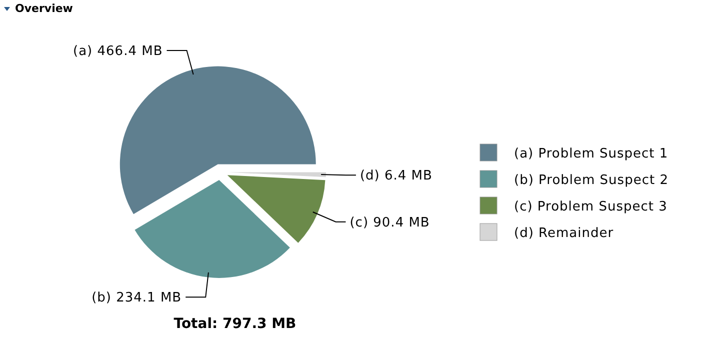  Describe the element at coordinates (118, 51) in the screenshot. I see `data-label: (a) 466.4 MB` at that location.